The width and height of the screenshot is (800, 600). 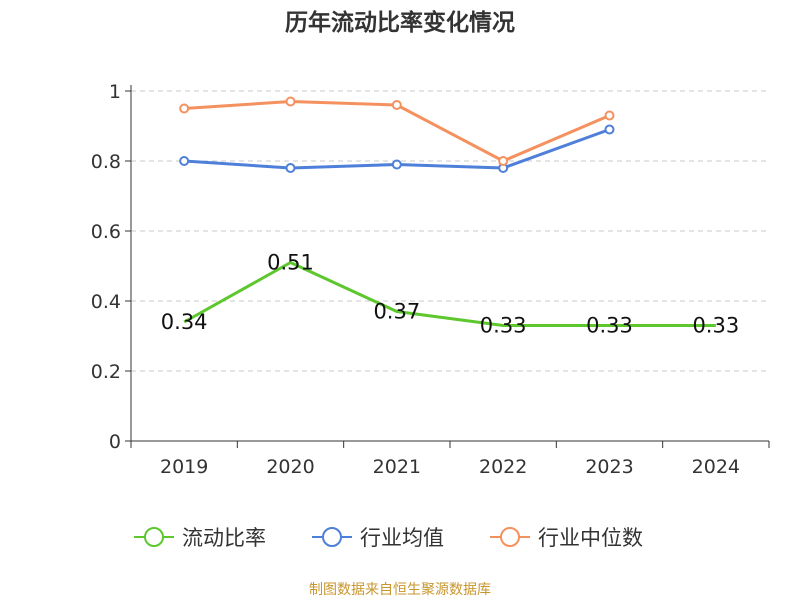 I want to click on x-tick-label: 2019, so click(x=184, y=467).